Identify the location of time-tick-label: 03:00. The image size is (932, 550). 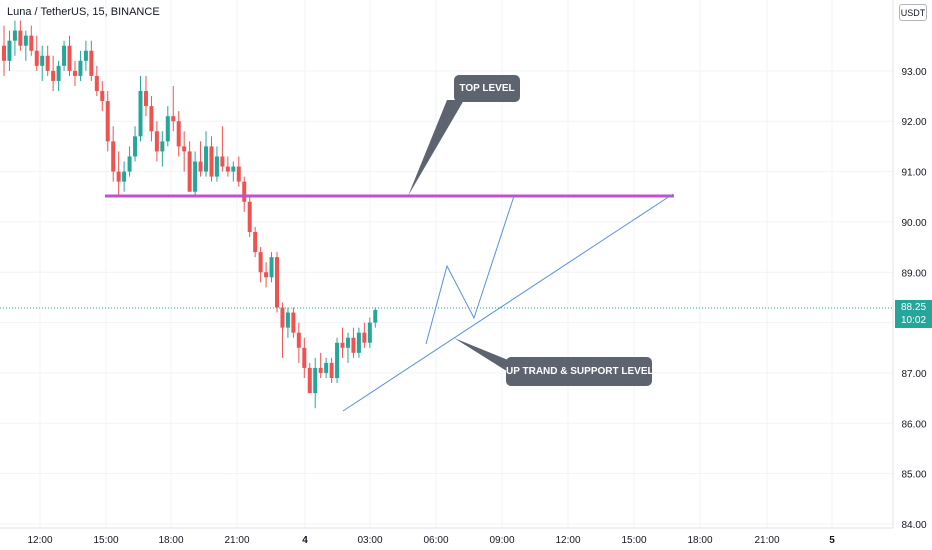
(369, 540).